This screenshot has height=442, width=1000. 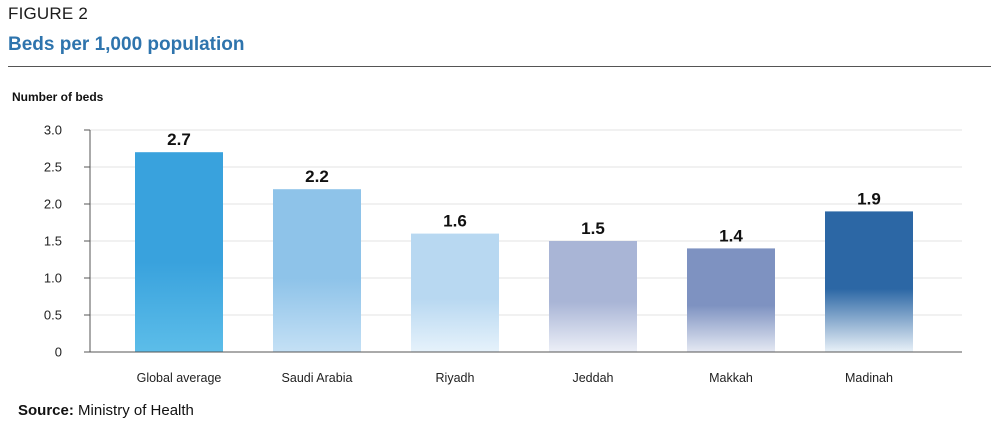 I want to click on y-tick-label: 3.0, so click(x=53, y=130).